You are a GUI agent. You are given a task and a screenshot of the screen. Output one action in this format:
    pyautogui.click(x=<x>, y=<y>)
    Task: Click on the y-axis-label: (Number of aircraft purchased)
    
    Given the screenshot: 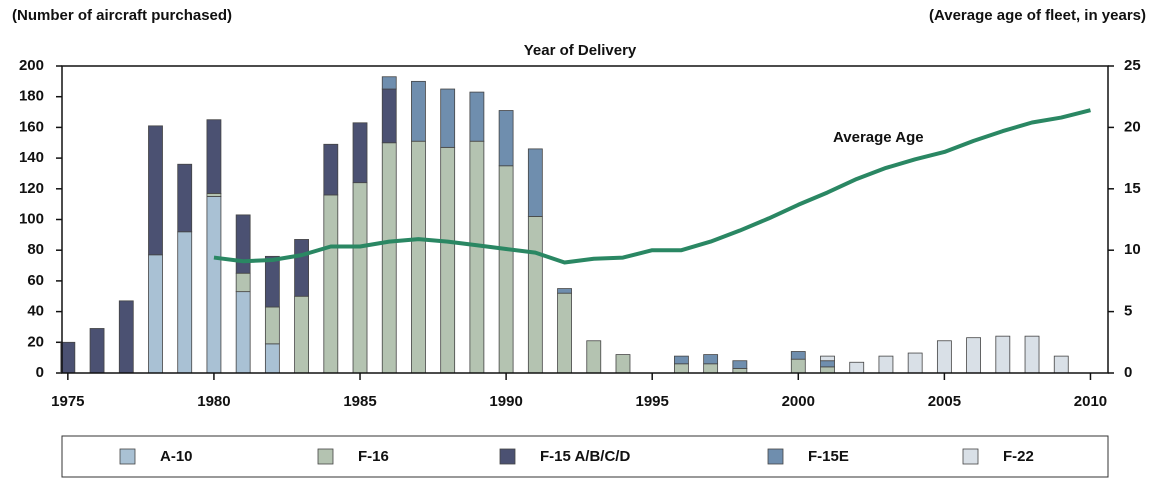 What is the action you would take?
    pyautogui.click(x=122, y=15)
    